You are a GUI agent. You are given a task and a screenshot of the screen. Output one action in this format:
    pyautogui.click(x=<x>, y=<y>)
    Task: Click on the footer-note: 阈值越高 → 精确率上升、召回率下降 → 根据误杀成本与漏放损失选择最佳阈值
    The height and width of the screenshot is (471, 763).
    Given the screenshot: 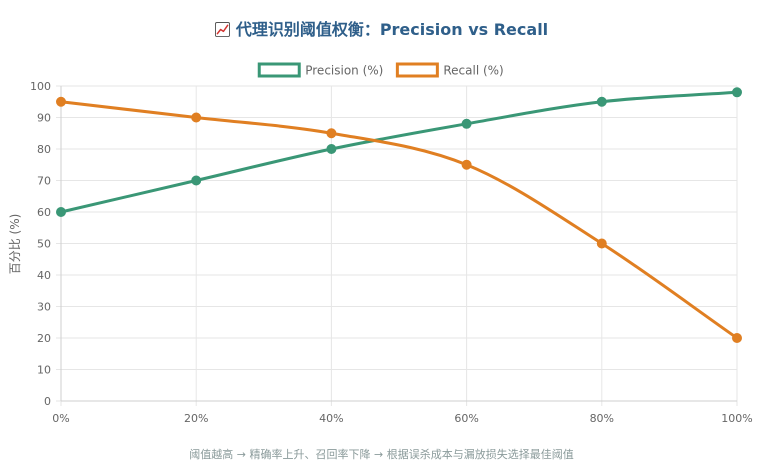 What is the action you would take?
    pyautogui.click(x=381, y=454)
    